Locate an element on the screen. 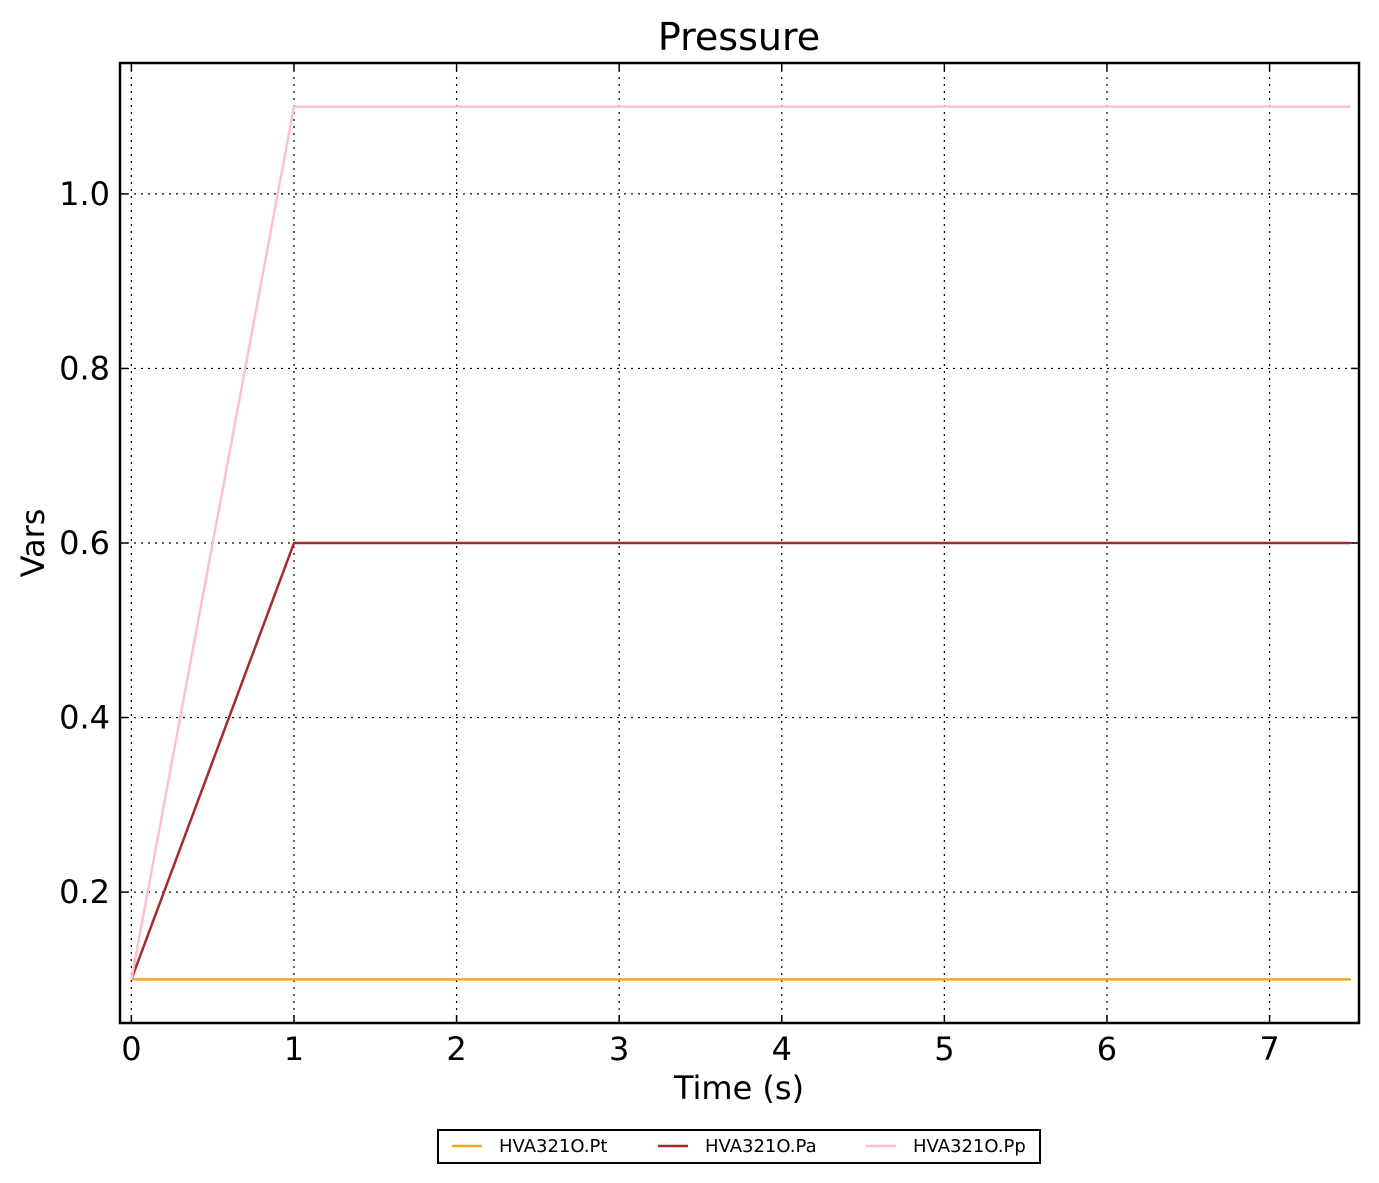 The width and height of the screenshot is (1379, 1183). x-tick-label: 6 is located at coordinates (1107, 1049).